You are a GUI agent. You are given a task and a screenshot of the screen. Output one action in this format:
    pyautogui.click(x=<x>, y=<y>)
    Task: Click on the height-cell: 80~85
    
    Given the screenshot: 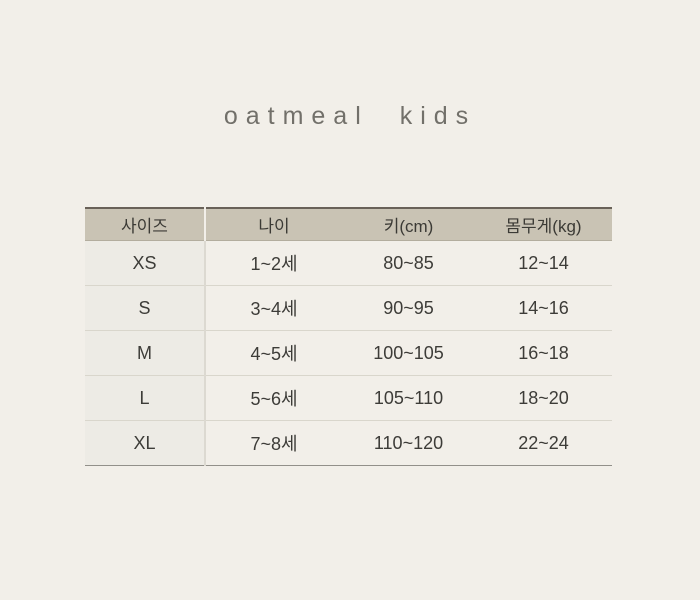 What is the action you would take?
    pyautogui.click(x=408, y=262)
    